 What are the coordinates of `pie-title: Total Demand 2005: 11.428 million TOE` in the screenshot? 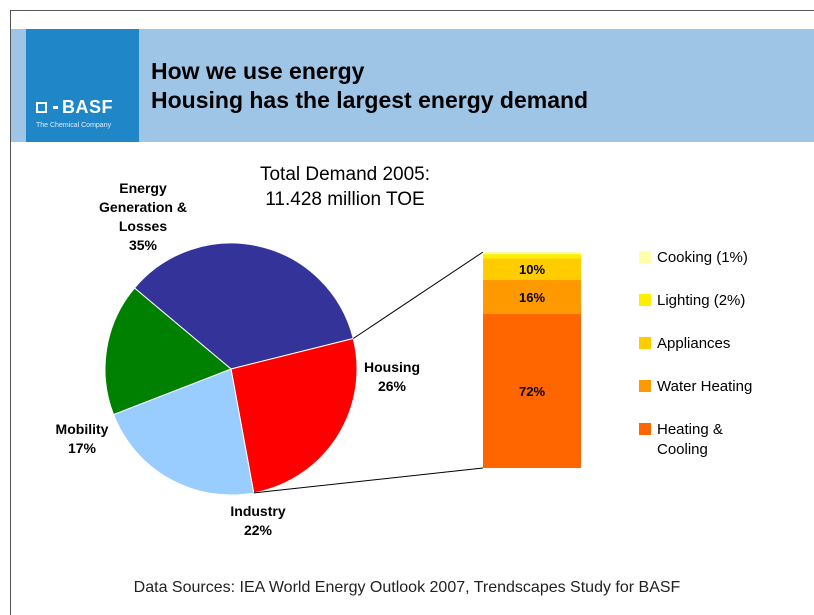 It's located at (345, 187).